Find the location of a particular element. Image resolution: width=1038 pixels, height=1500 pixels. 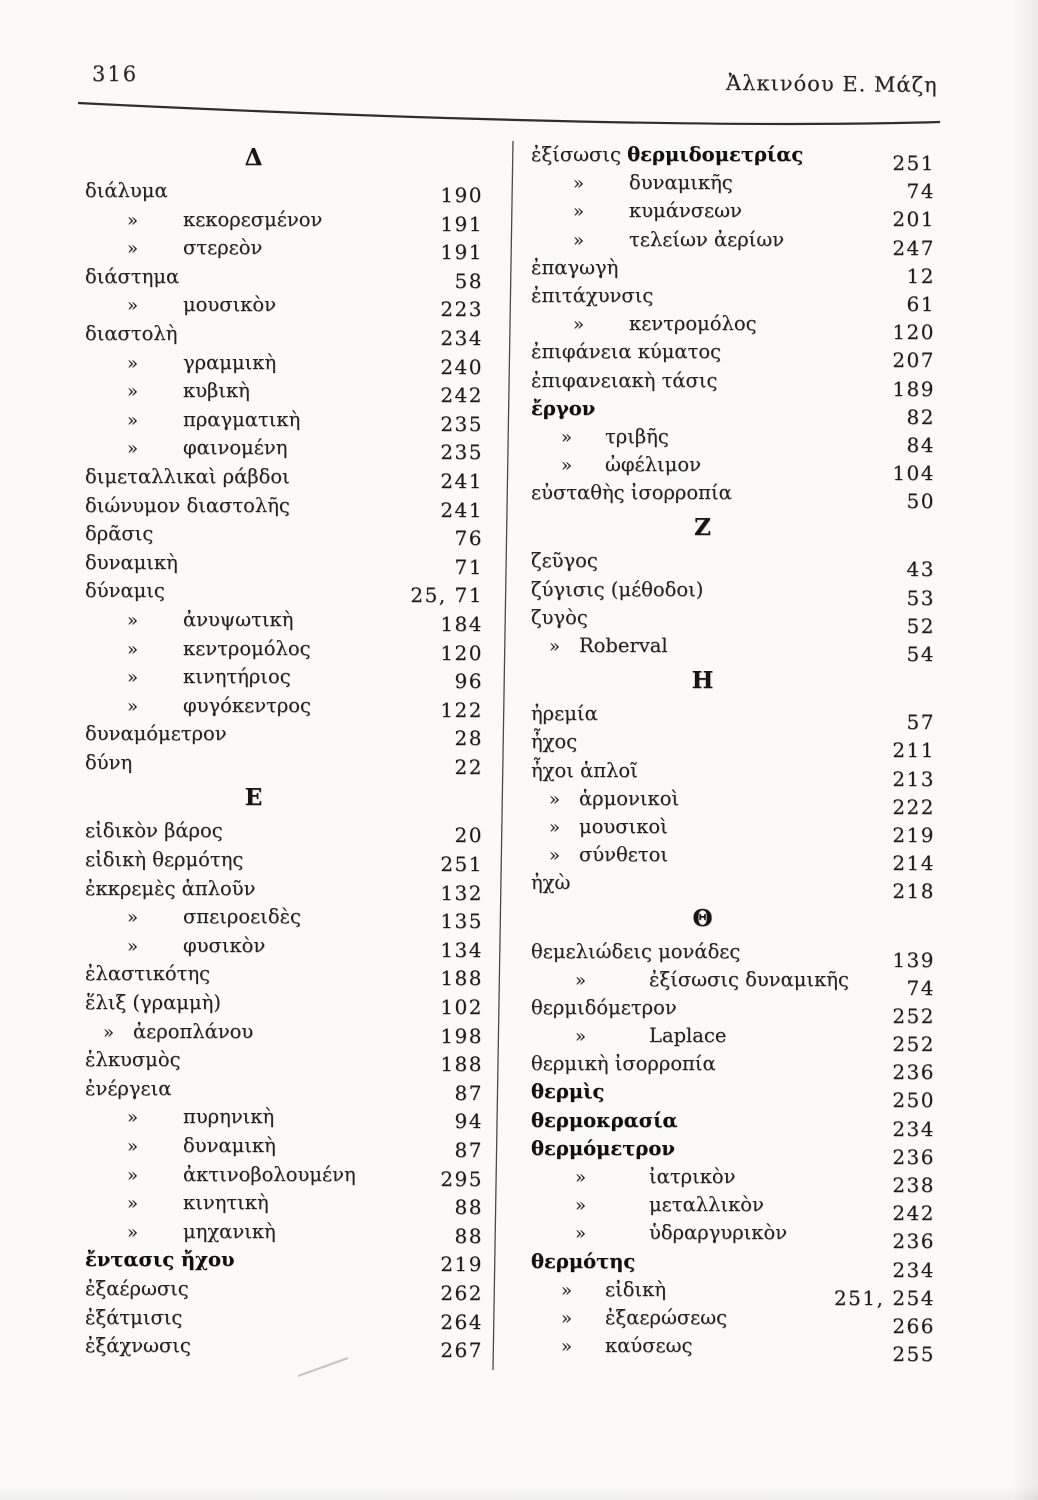

entry-label: τελείων ἀερίων is located at coordinates (707, 239).